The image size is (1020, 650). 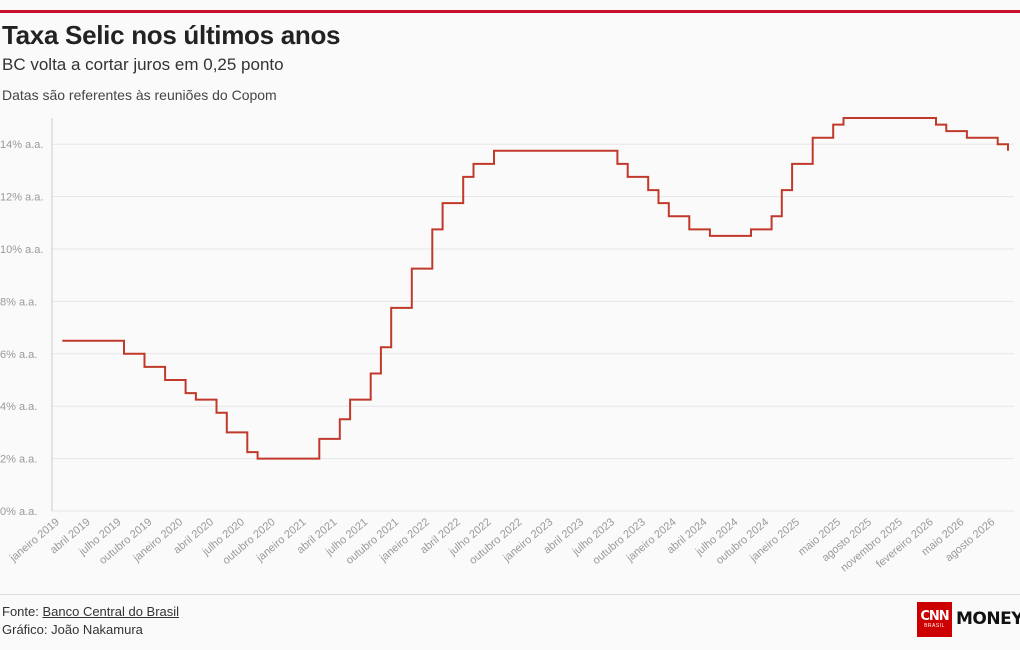 What do you see at coordinates (21, 250) in the screenshot?
I see `y-tick-label: 10% a.a.` at bounding box center [21, 250].